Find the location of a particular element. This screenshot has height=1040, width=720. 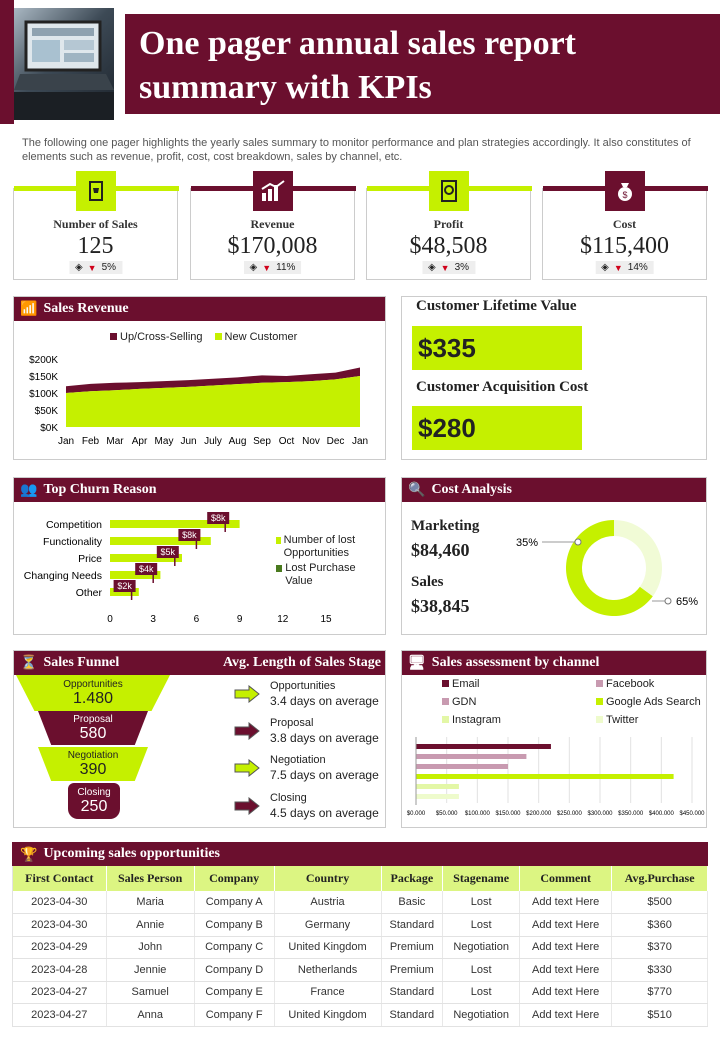

x-tick-label: Apr is located at coordinates (140, 441).